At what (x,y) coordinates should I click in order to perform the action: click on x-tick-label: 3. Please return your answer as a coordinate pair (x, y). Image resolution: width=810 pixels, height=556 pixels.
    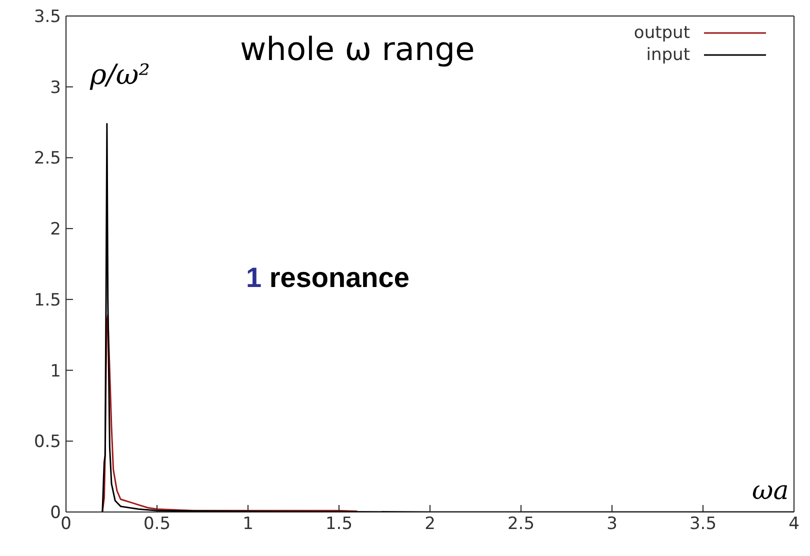
    Looking at the image, I should click on (612, 524).